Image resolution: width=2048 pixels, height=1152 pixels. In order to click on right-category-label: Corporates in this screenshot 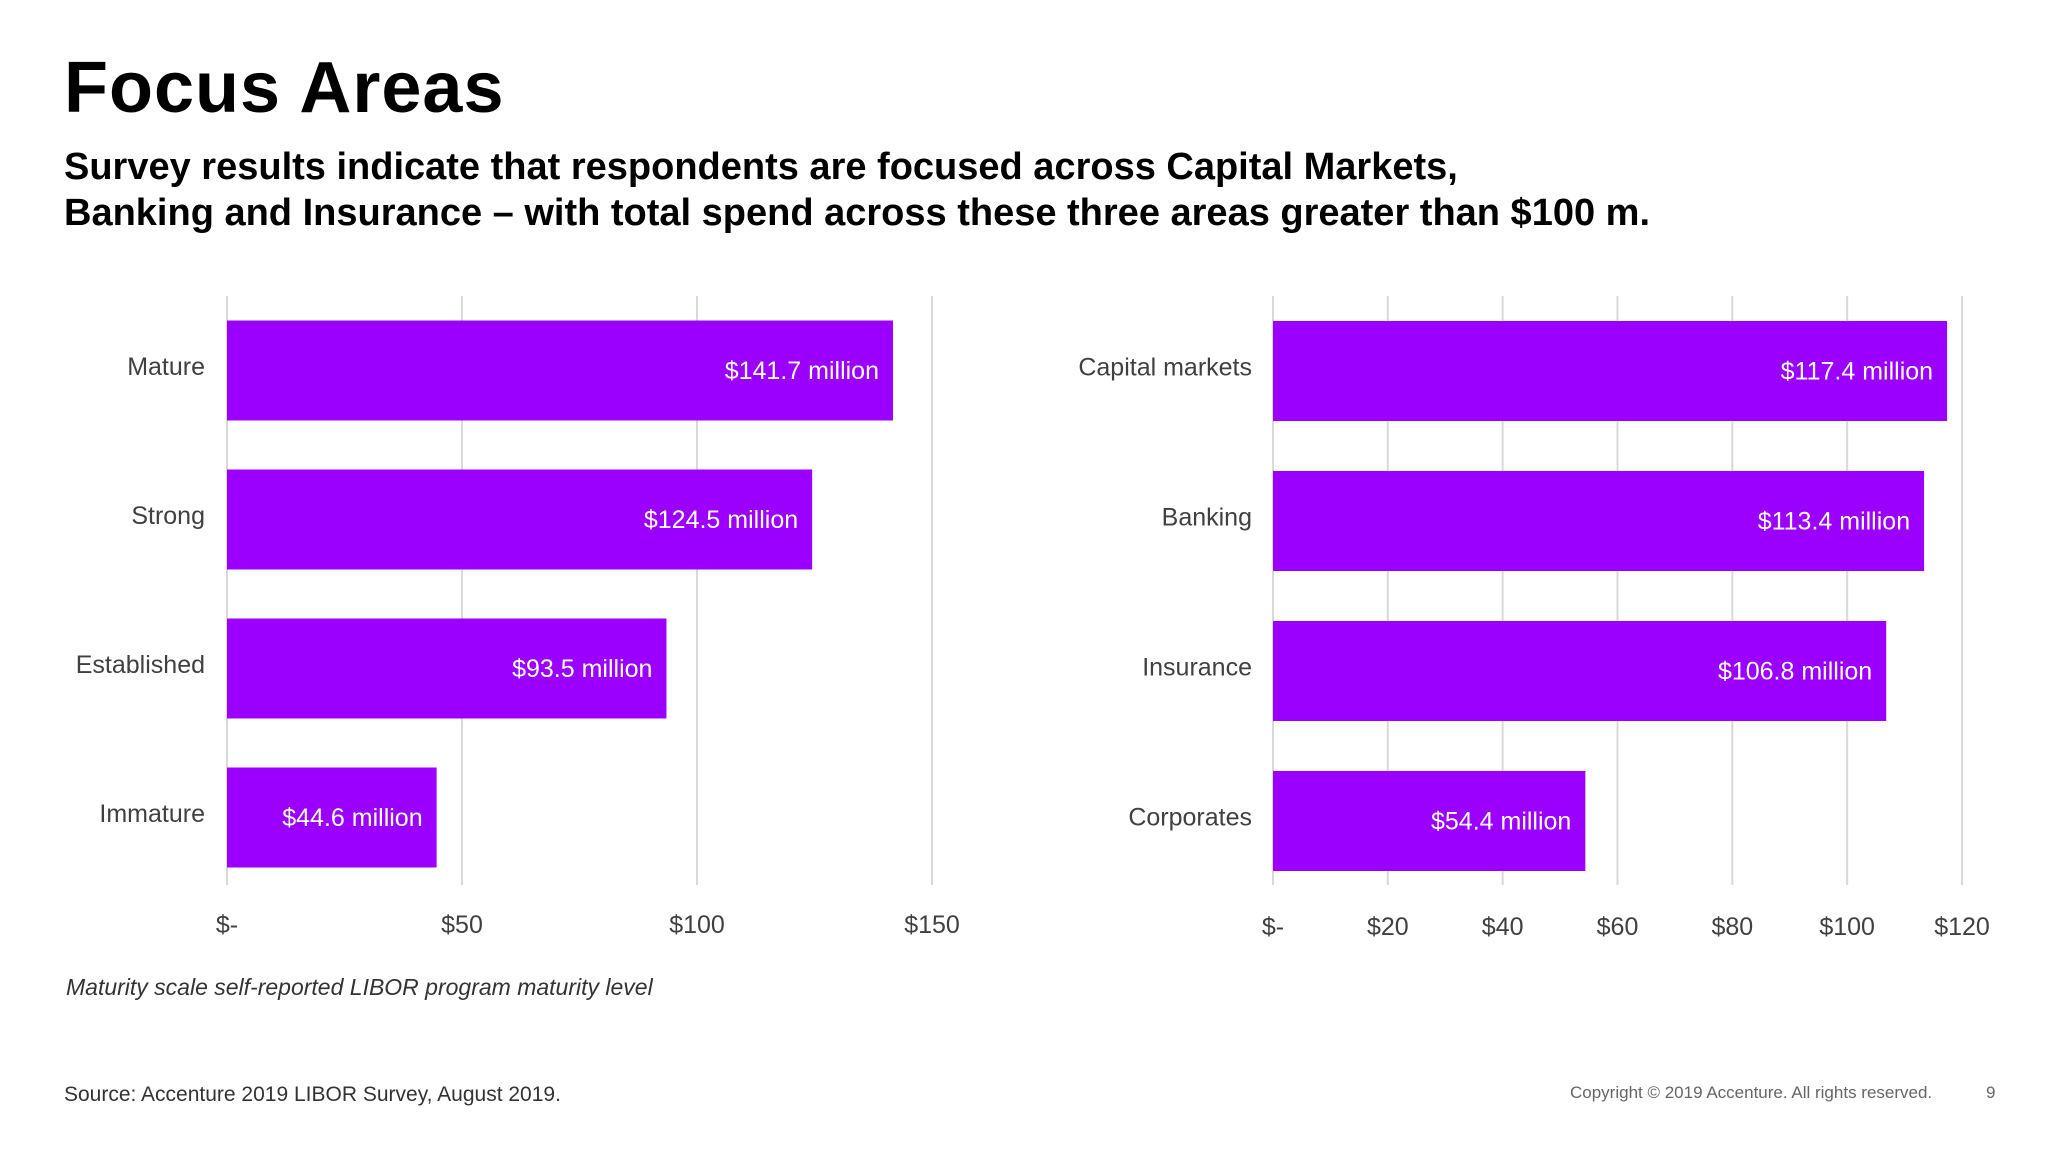, I will do `click(1190, 818)`.